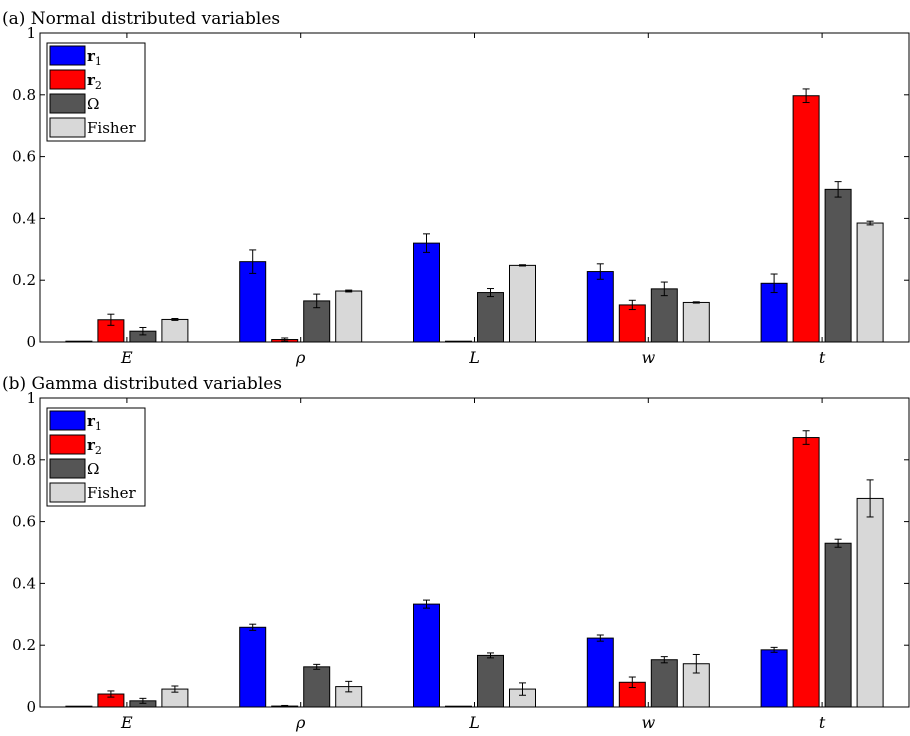  Describe the element at coordinates (141, 19) in the screenshot. I see `chart-title: (a) Normal distributed variables` at that location.